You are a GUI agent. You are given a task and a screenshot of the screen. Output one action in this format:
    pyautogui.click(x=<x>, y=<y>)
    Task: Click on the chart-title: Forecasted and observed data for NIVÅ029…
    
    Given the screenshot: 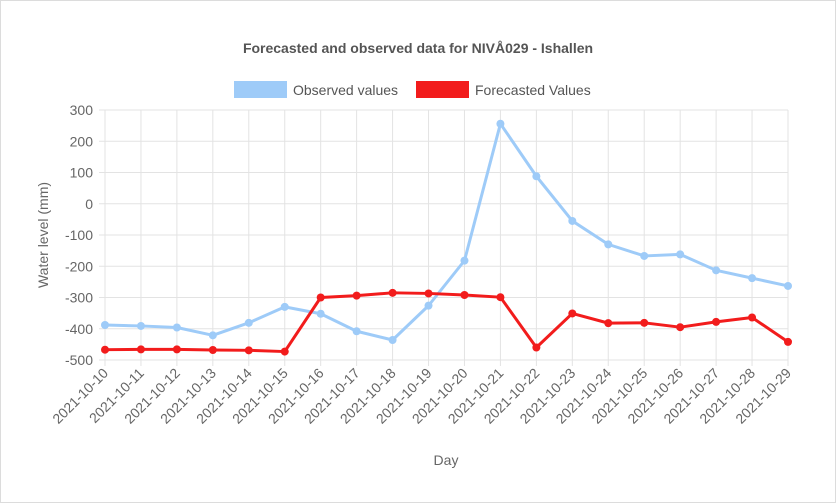 What is the action you would take?
    pyautogui.click(x=418, y=48)
    